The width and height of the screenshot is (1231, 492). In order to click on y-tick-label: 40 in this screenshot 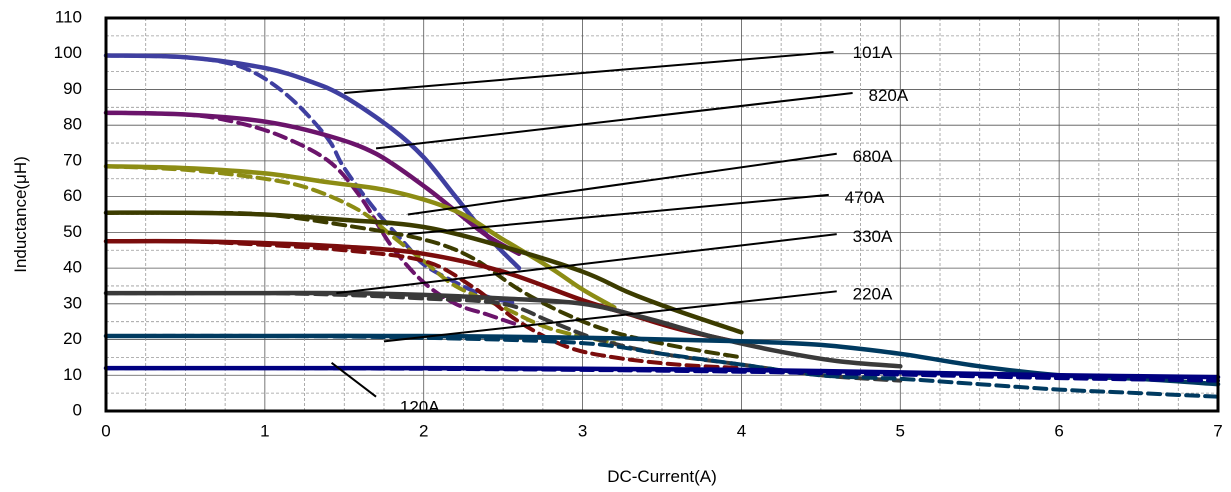, I will do `click(72, 267)`.